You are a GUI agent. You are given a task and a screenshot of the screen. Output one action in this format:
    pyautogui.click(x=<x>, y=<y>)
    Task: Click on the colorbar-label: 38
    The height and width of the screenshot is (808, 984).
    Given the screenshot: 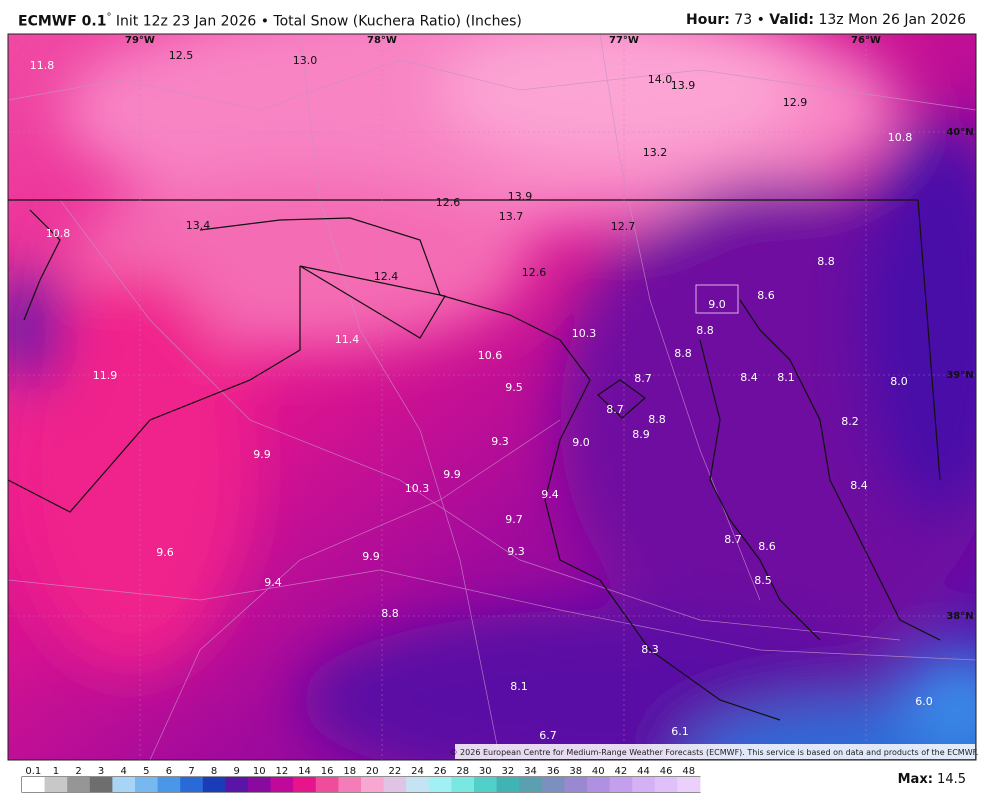 What is the action you would take?
    pyautogui.click(x=575, y=771)
    